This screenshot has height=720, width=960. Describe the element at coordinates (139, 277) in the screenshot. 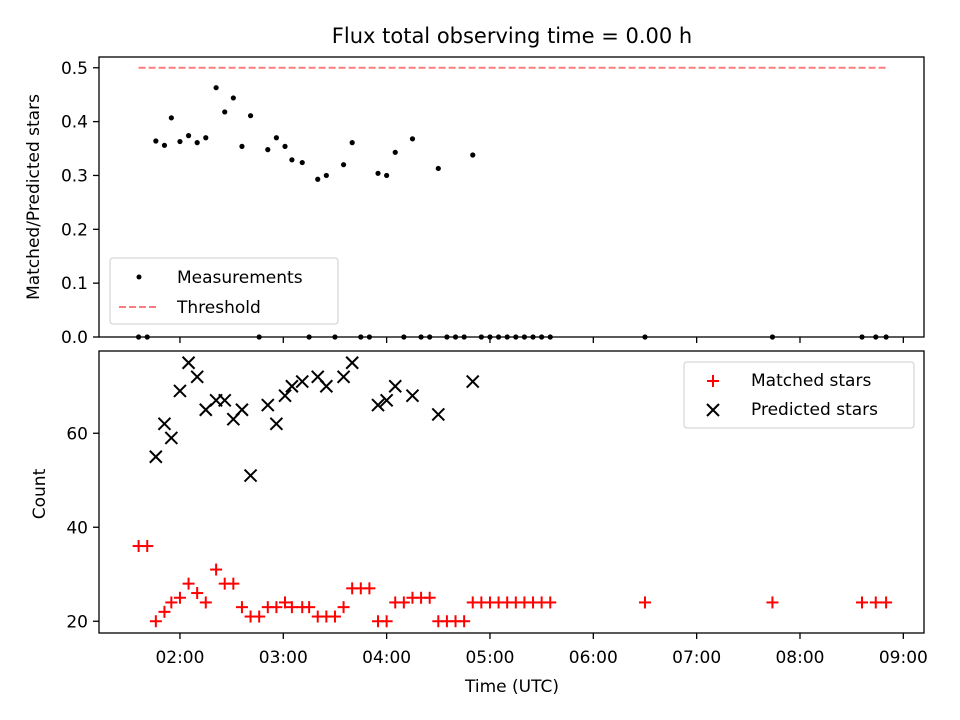

I see `legend-marker-measurements` at that location.